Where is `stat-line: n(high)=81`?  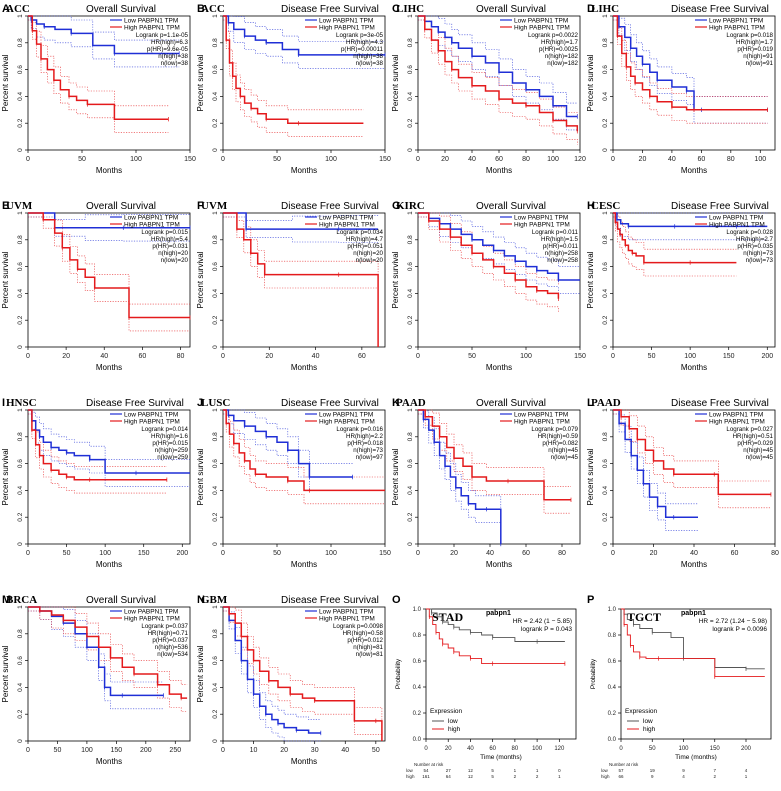 stat-line: n(high)=81 is located at coordinates (368, 647).